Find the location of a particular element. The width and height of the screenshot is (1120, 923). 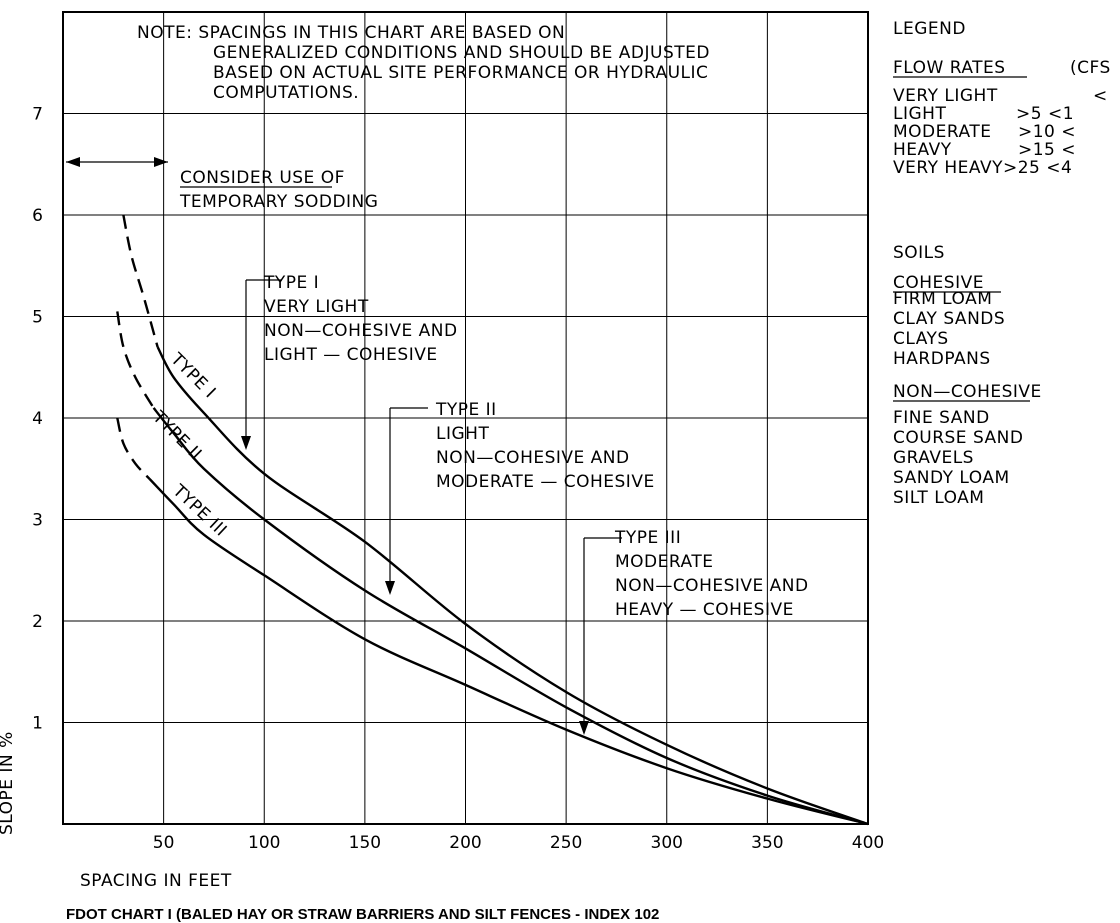

flow-rate-name: MODERATE is located at coordinates (942, 132).